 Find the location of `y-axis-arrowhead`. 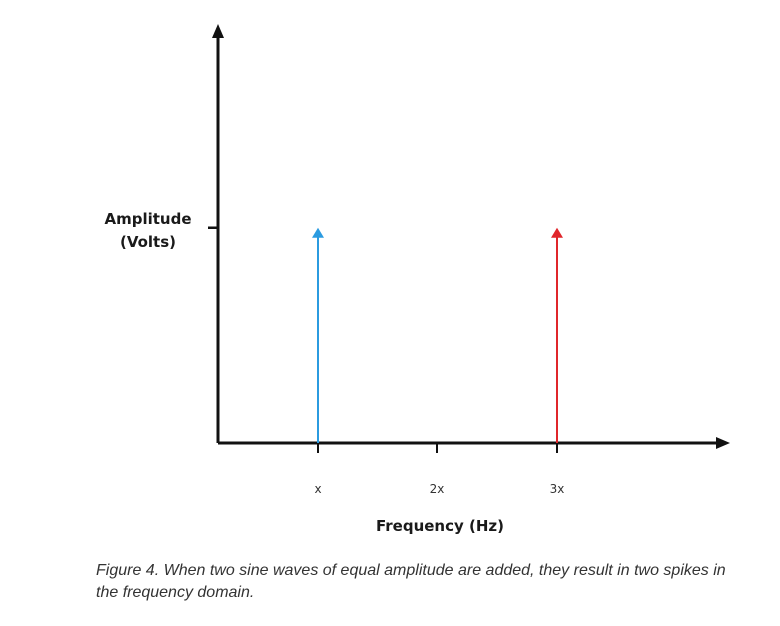

y-axis-arrowhead is located at coordinates (218, 31).